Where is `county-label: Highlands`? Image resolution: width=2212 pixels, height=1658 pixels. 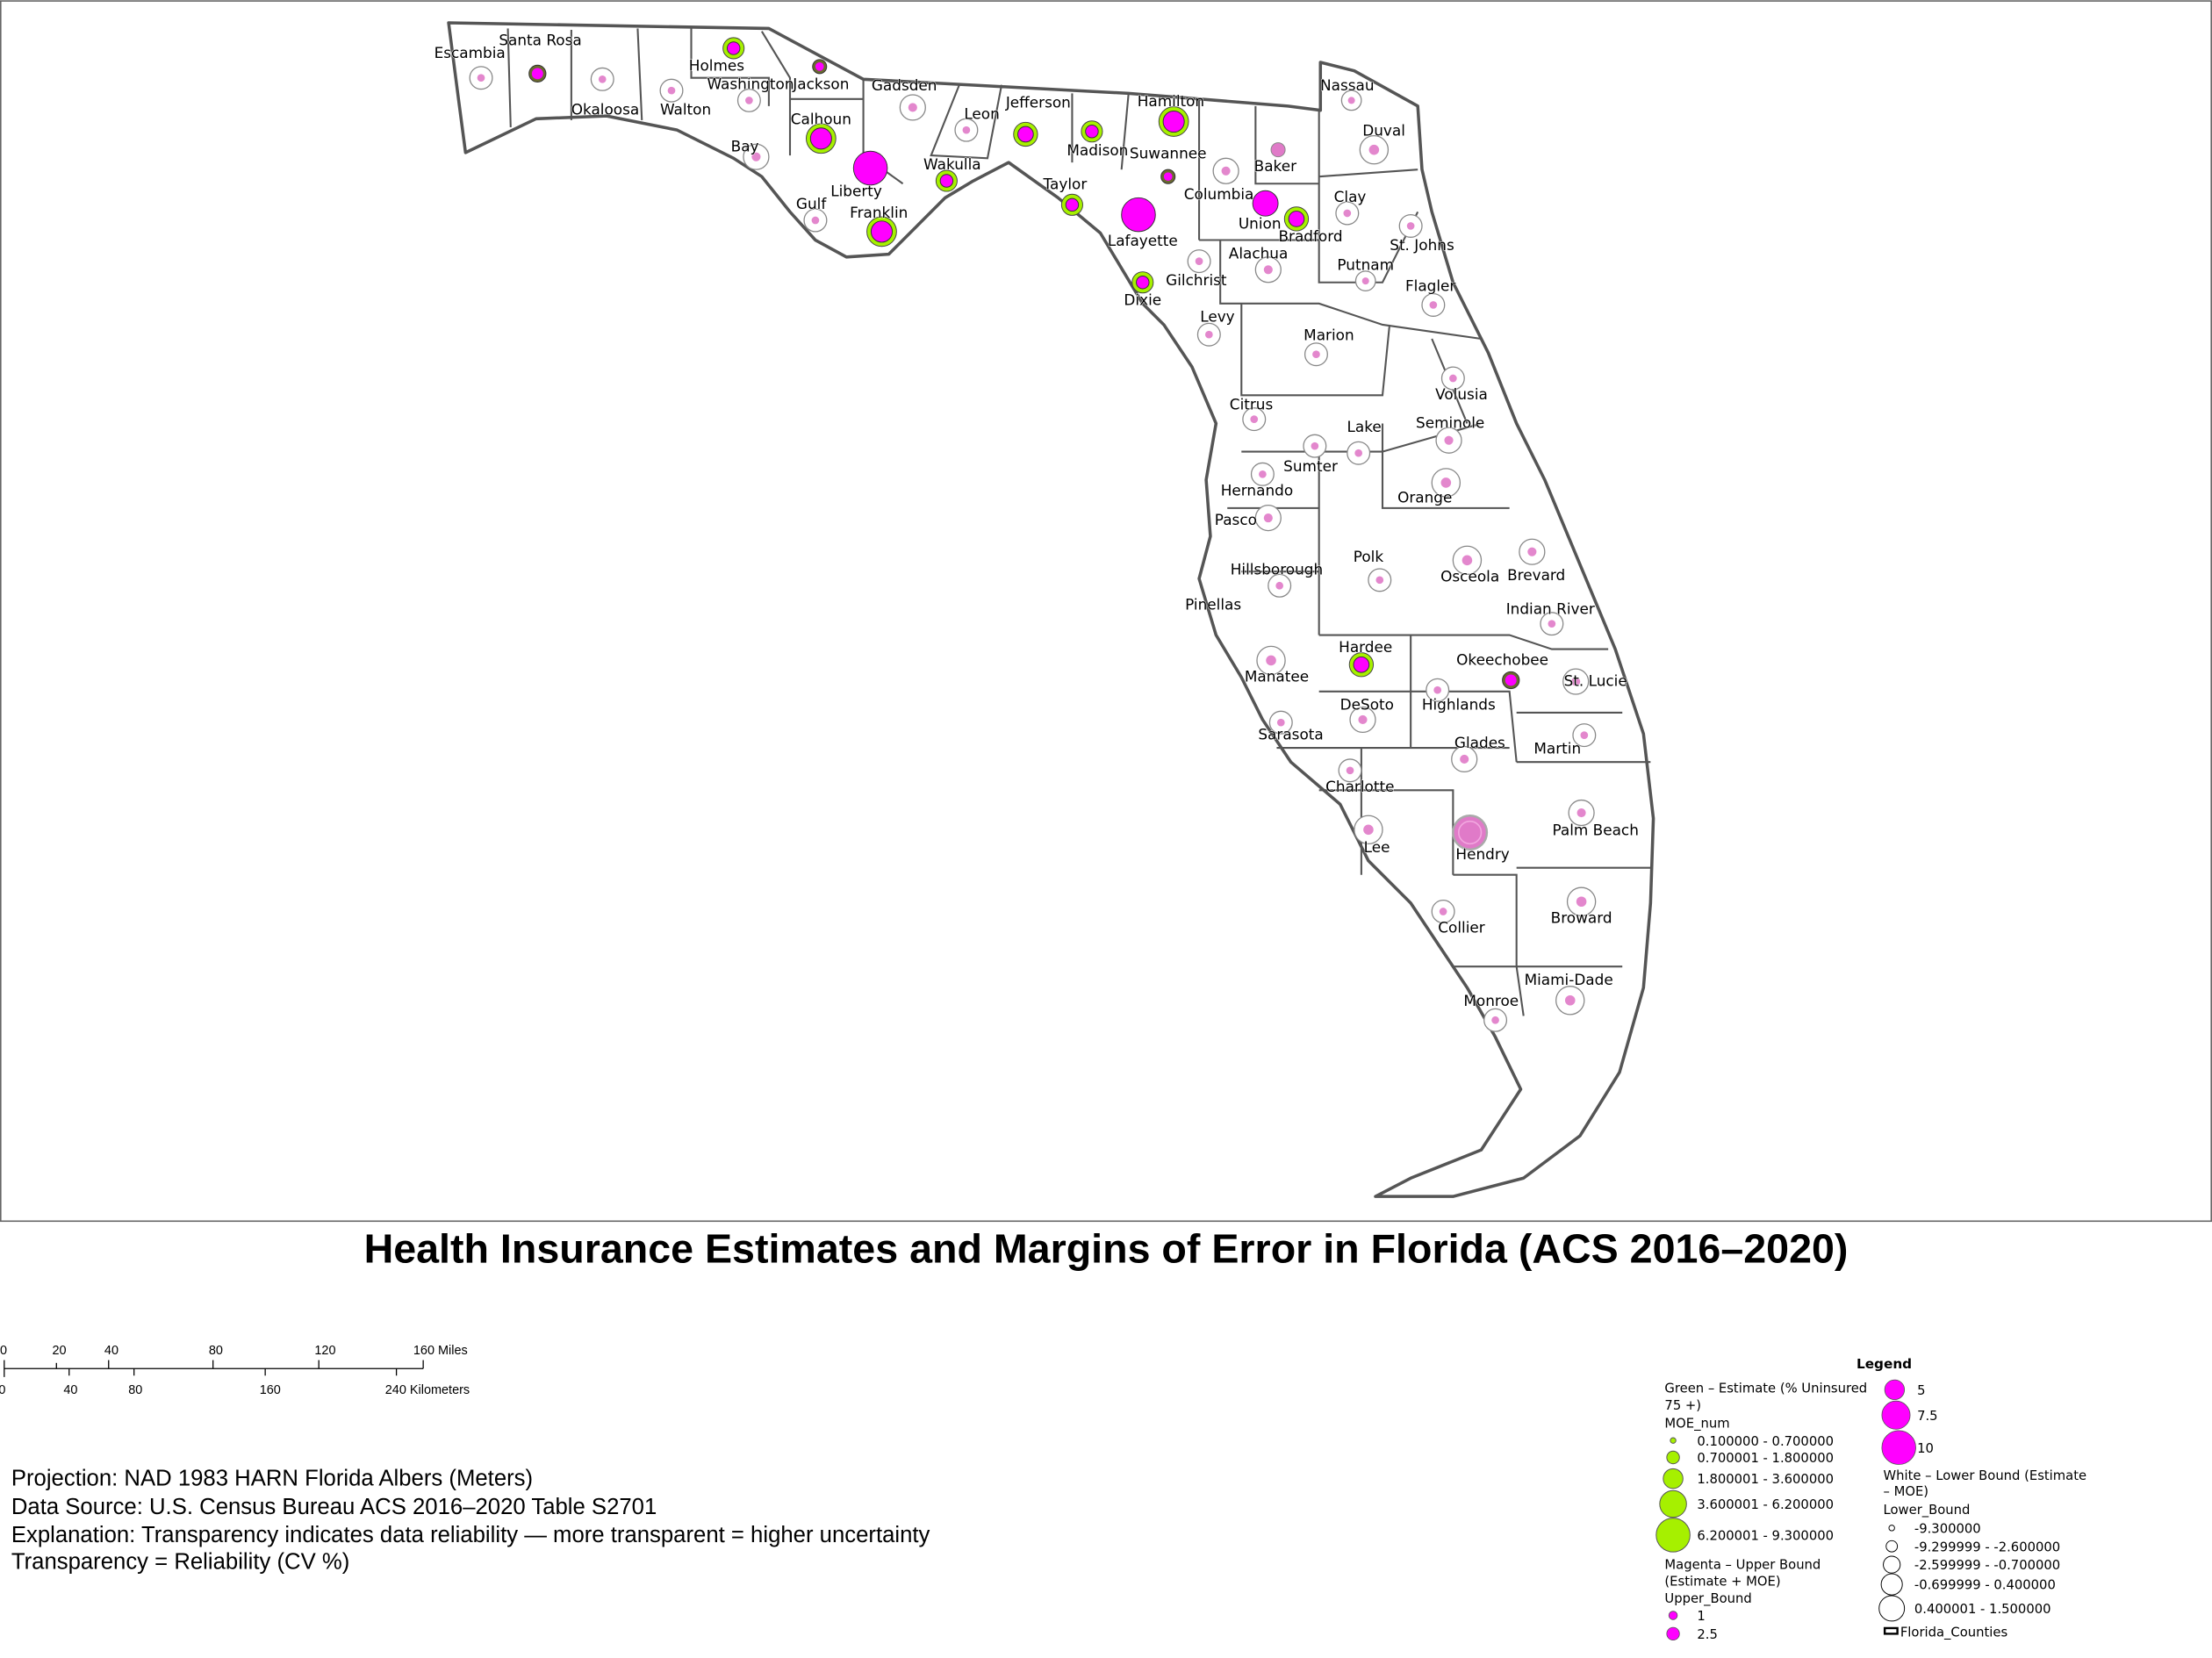 county-label: Highlands is located at coordinates (1459, 705).